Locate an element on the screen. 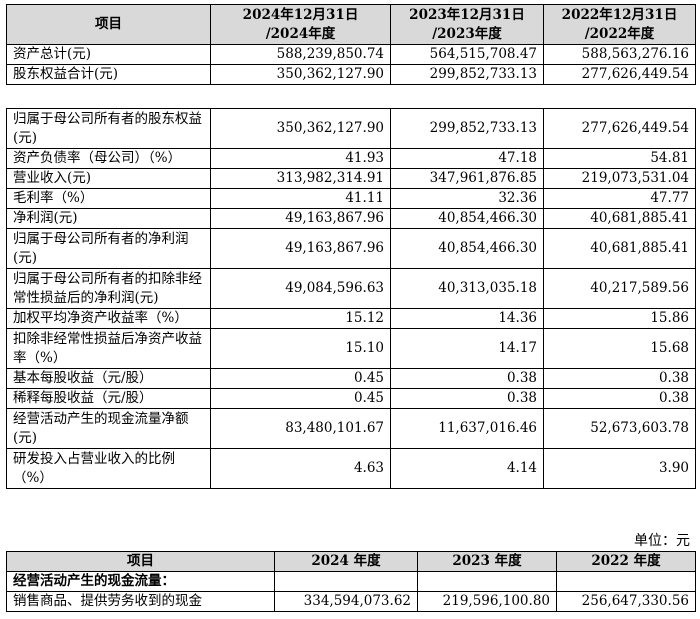 This screenshot has height=619, width=700. section-title: 经营活动产生的现金流量： is located at coordinates (140, 581).